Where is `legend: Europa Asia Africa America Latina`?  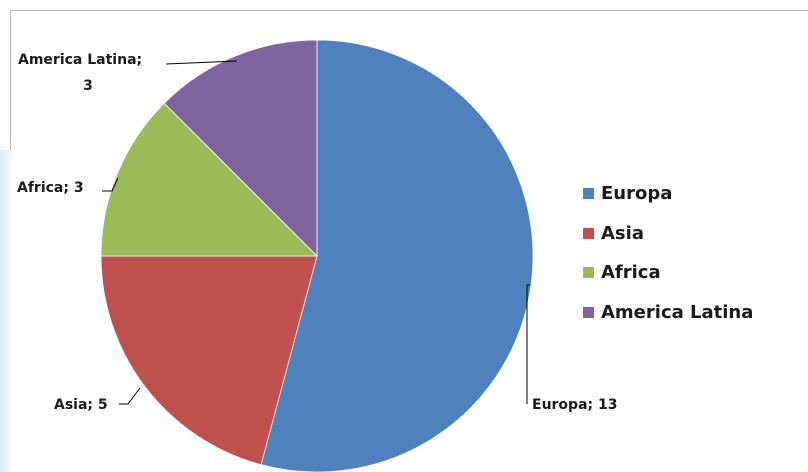 legend: Europa Asia Africa America Latina is located at coordinates (668, 253).